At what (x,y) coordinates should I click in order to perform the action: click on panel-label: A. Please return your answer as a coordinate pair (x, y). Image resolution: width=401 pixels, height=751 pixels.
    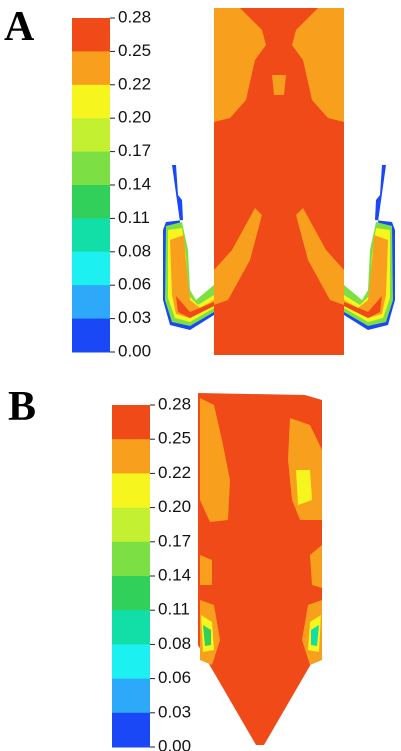
    Looking at the image, I should click on (19, 27).